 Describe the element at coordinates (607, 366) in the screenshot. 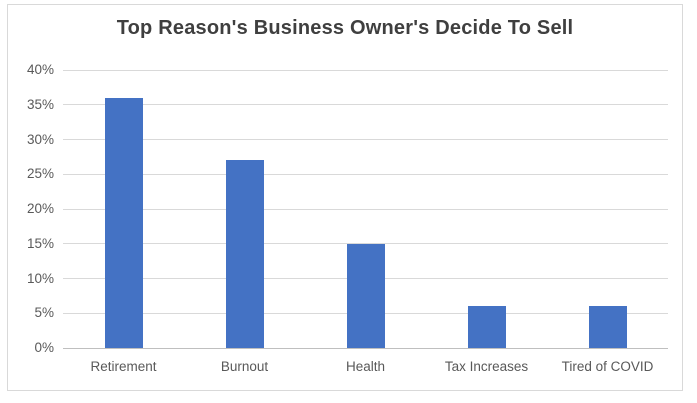

I see `x-category-label: Tired of COVID` at that location.